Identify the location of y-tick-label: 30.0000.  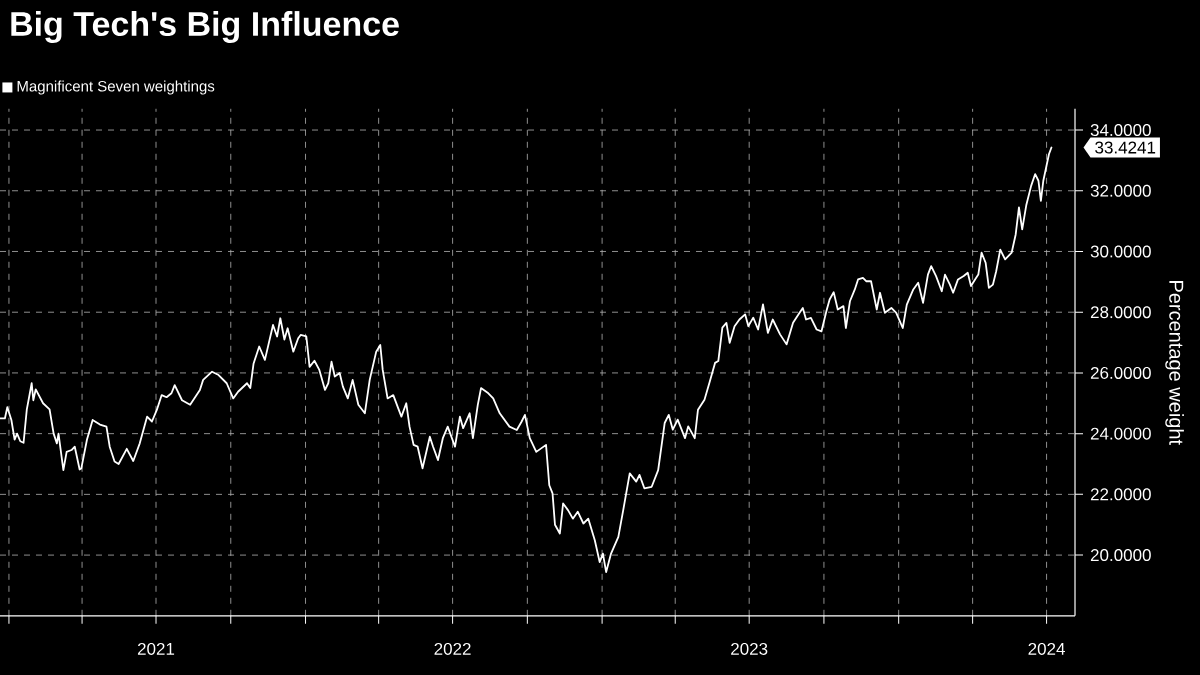
(1120, 251).